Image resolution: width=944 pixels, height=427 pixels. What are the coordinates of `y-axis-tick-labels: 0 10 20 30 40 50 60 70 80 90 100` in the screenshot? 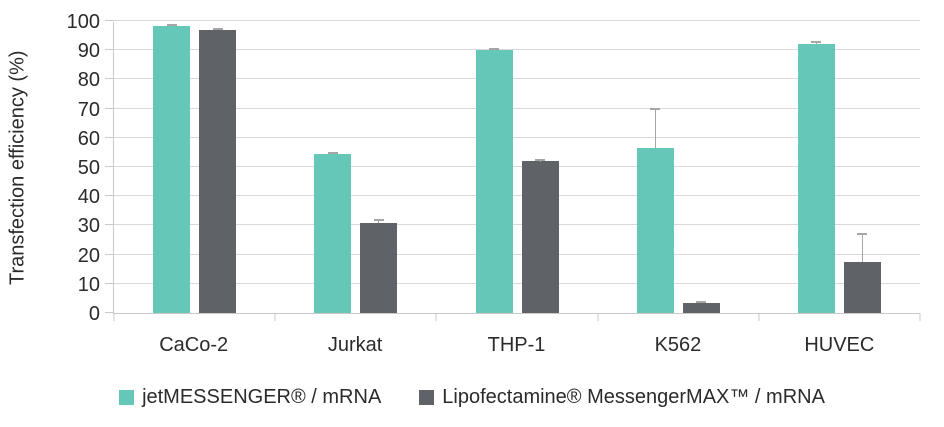 It's located at (50, 168).